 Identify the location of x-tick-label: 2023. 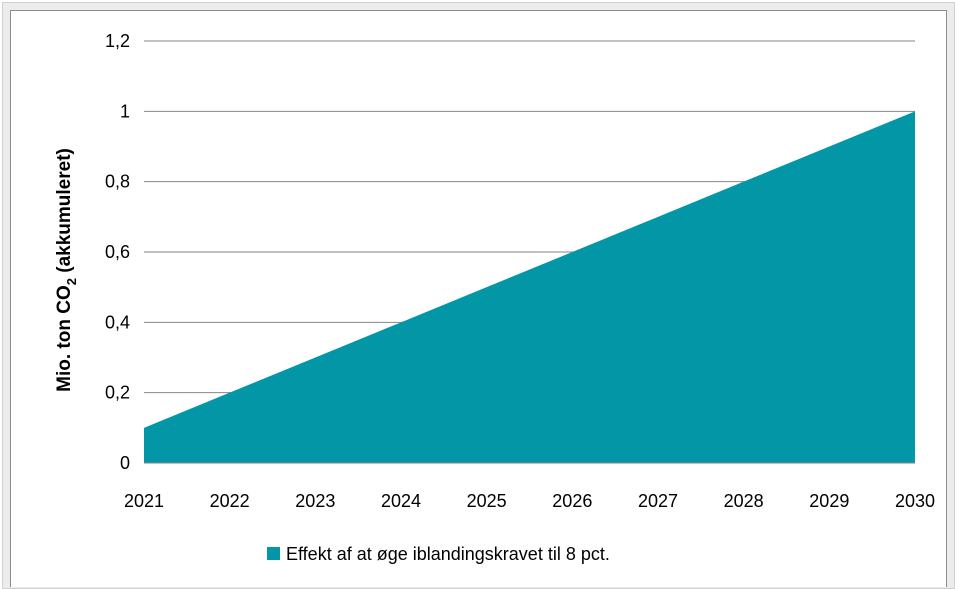
(315, 501).